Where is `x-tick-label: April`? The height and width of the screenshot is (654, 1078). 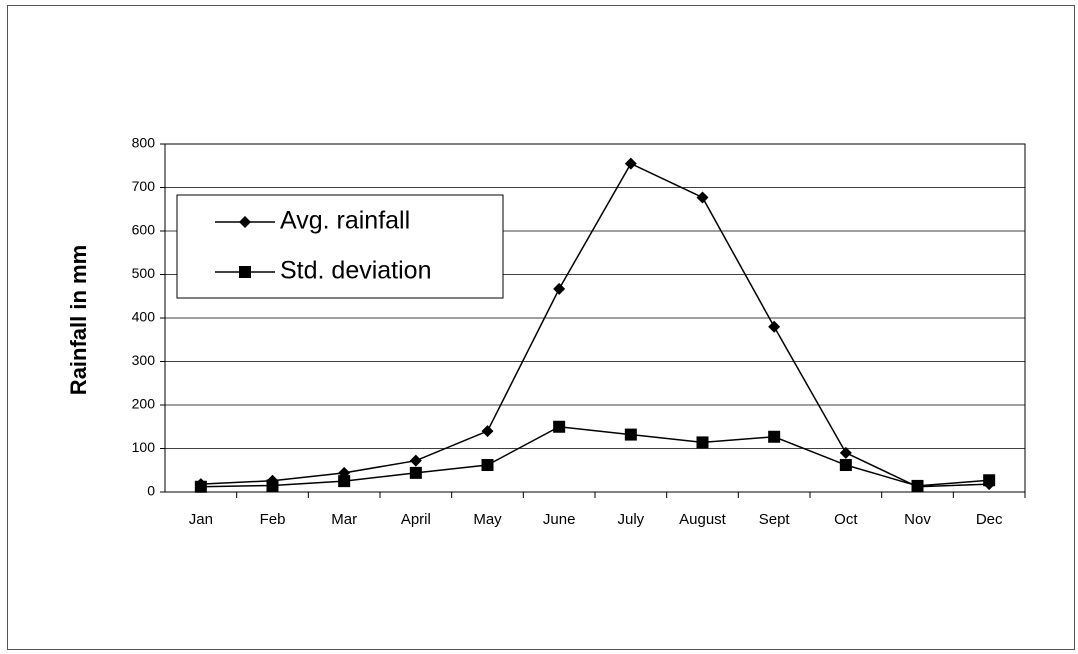
x-tick-label: April is located at coordinates (416, 519).